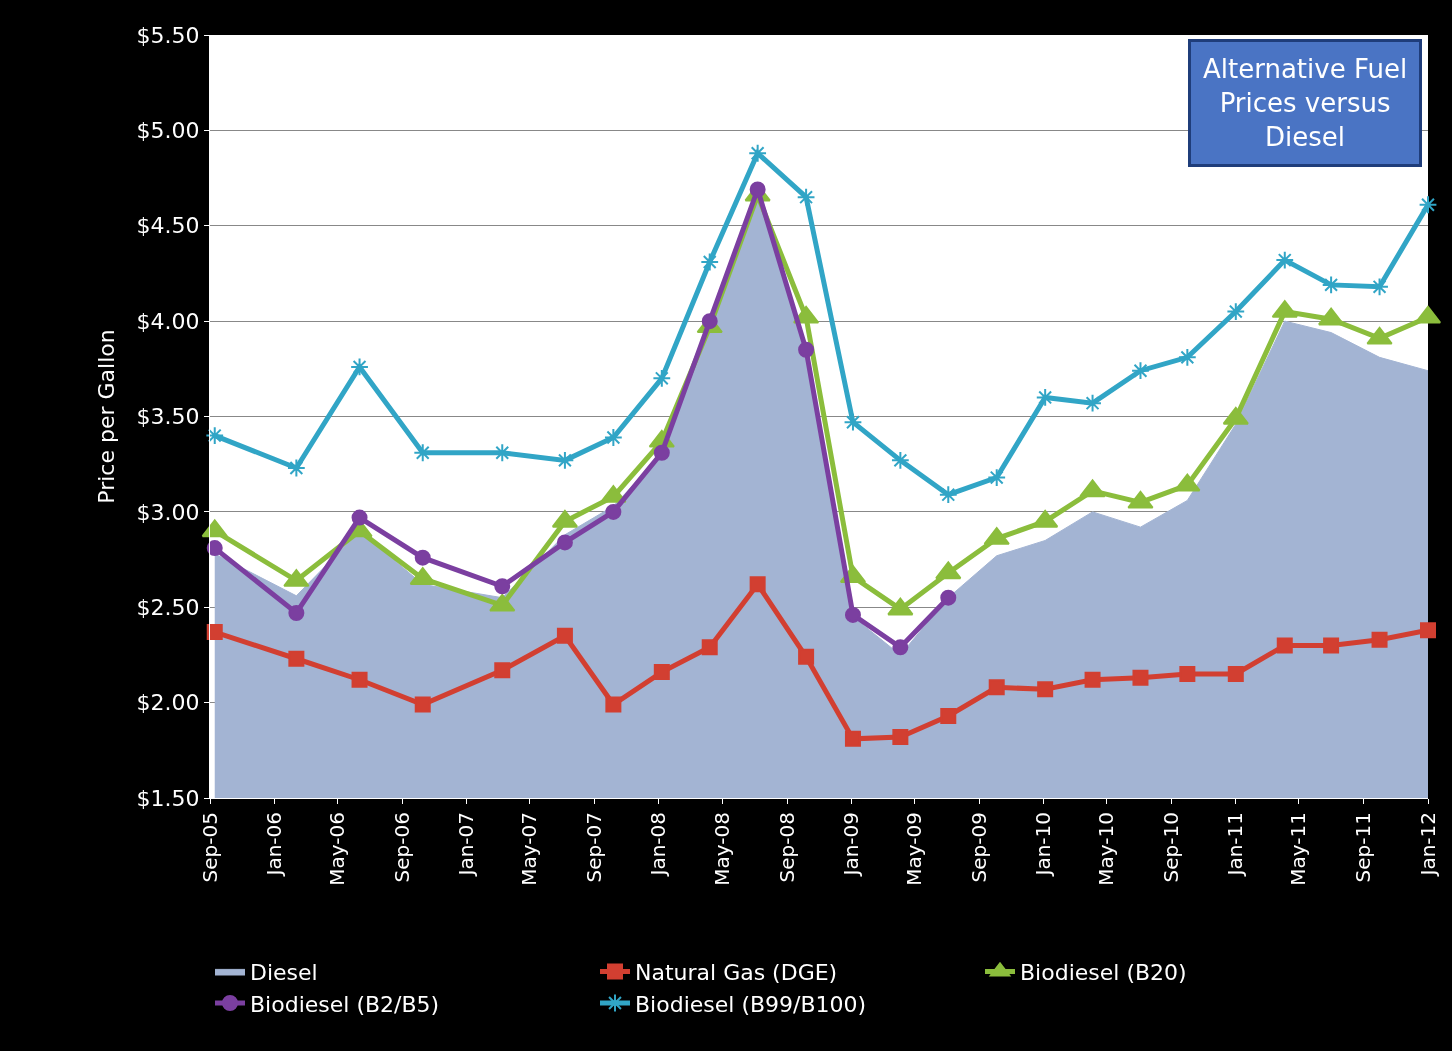 This screenshot has height=1051, width=1452. Describe the element at coordinates (401, 847) in the screenshot. I see `x-tick-label: Sep-06` at that location.